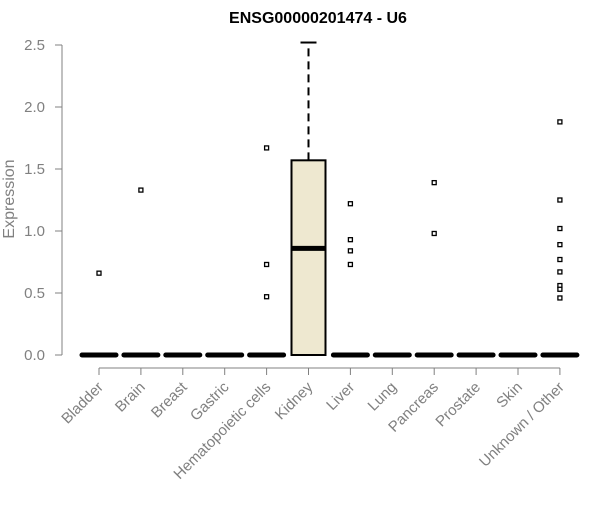 The image size is (600, 505). I want to click on x-tick-label: Liver, so click(340, 396).